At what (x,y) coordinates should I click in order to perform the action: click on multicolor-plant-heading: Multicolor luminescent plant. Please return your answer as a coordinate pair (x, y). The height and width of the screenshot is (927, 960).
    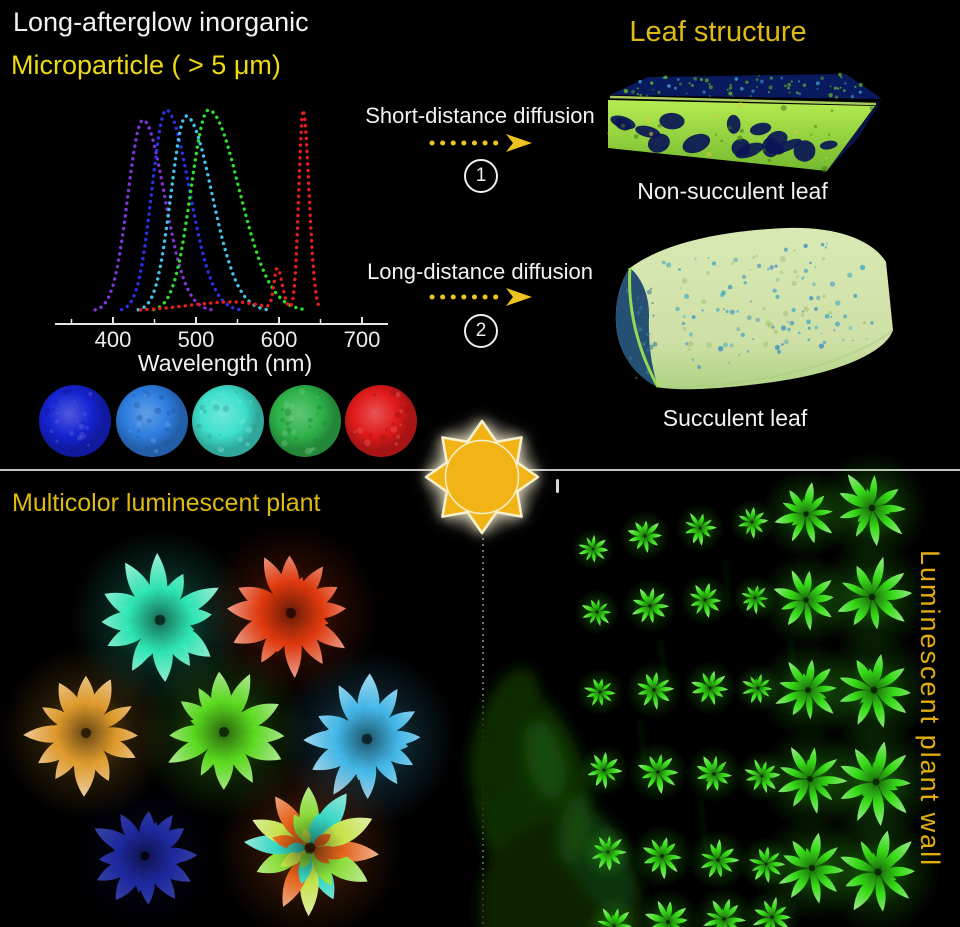
    Looking at the image, I should click on (166, 503).